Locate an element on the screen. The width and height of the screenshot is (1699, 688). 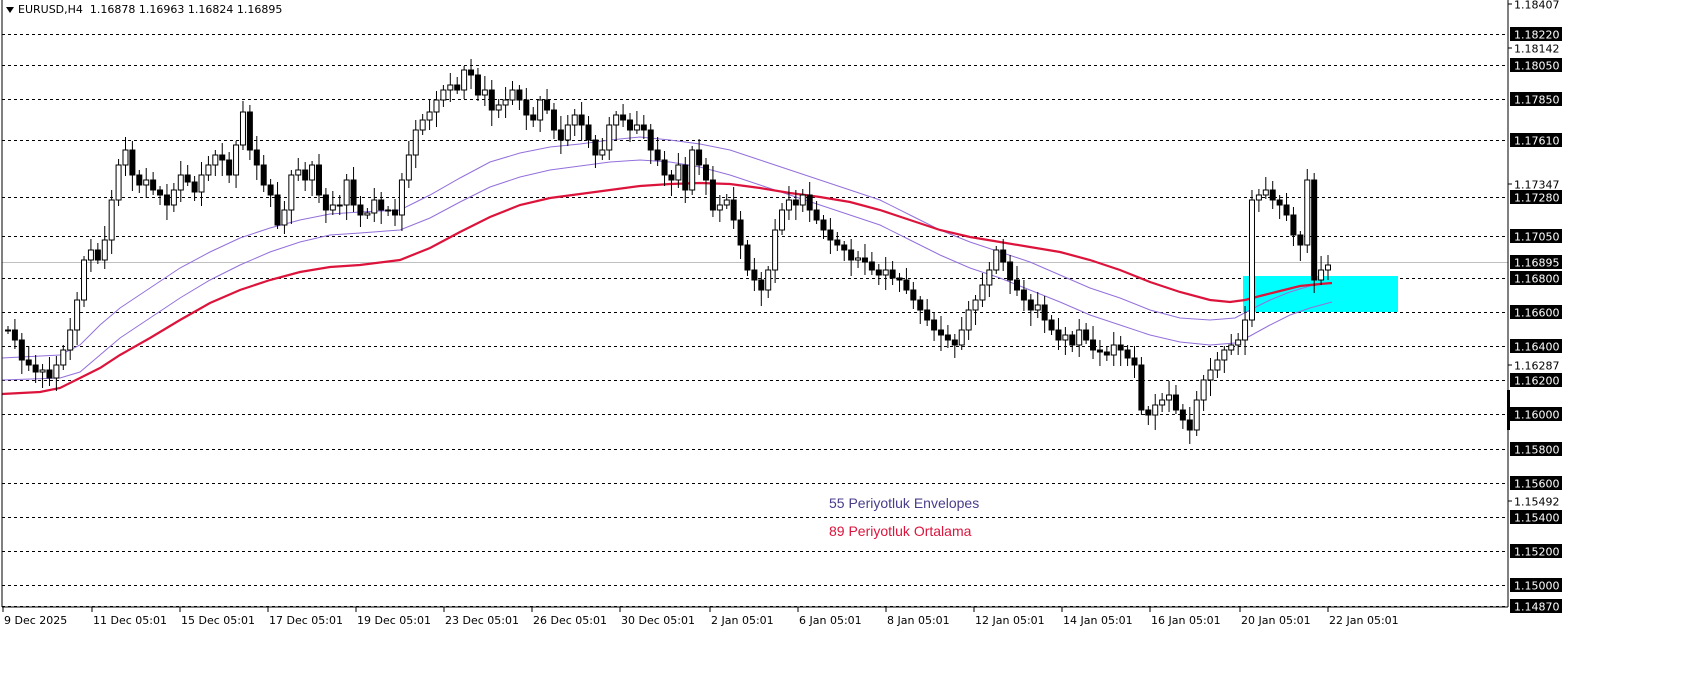
legend-ma: 89 Periyotluk Ortalama is located at coordinates (900, 531).